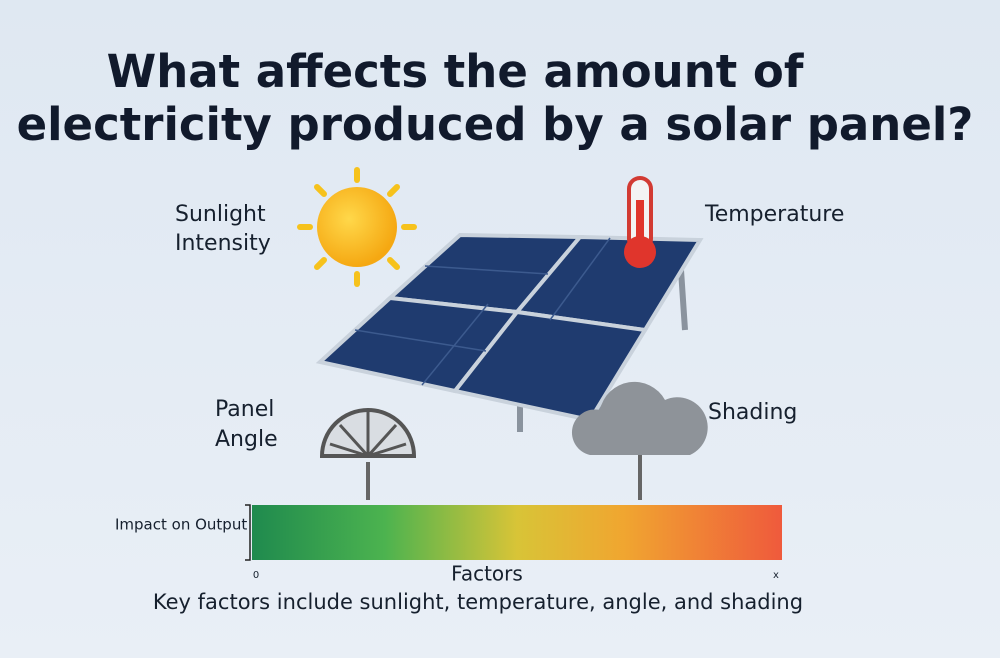 Image resolution: width=1000 pixels, height=658 pixels. Describe the element at coordinates (357, 227) in the screenshot. I see `sun-icon` at that location.